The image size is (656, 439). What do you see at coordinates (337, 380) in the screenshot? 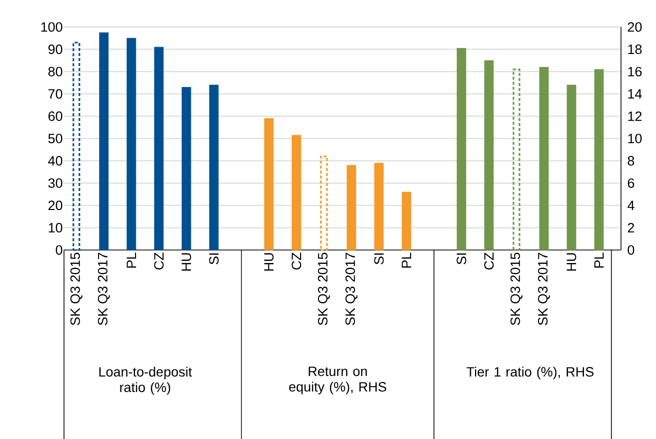
I see `text: Return on equity (%), RHS` at bounding box center [337, 380].